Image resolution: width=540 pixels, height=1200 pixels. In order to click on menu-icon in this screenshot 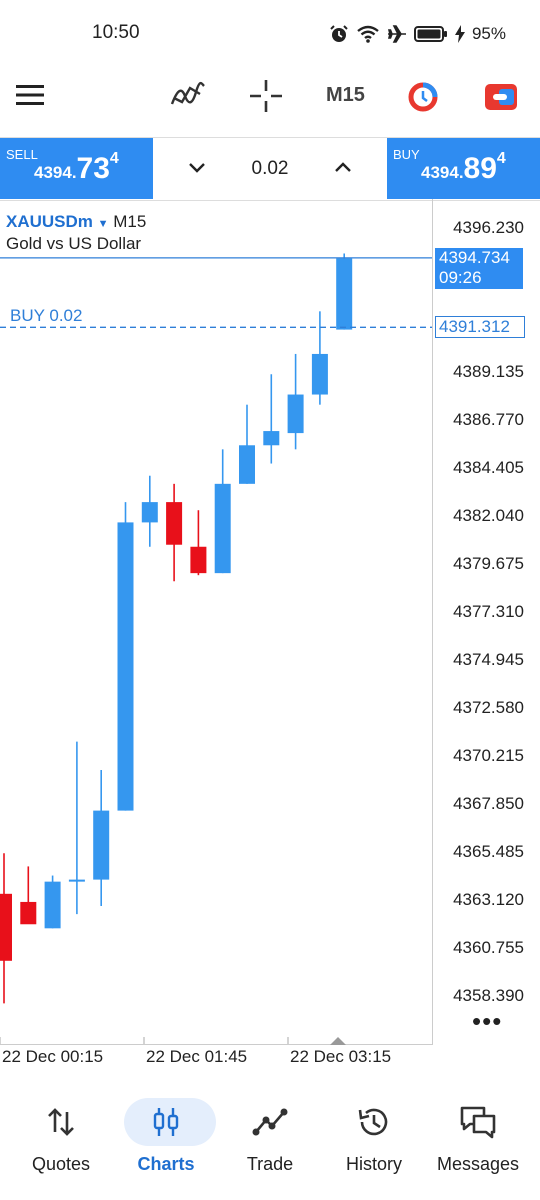, I will do `click(30, 95)`.